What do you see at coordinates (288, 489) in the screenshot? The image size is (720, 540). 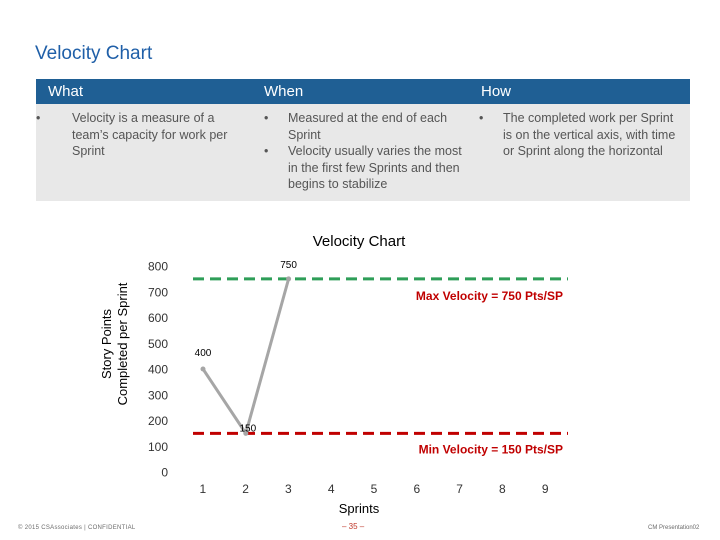 I see `x-tick-label: 3` at bounding box center [288, 489].